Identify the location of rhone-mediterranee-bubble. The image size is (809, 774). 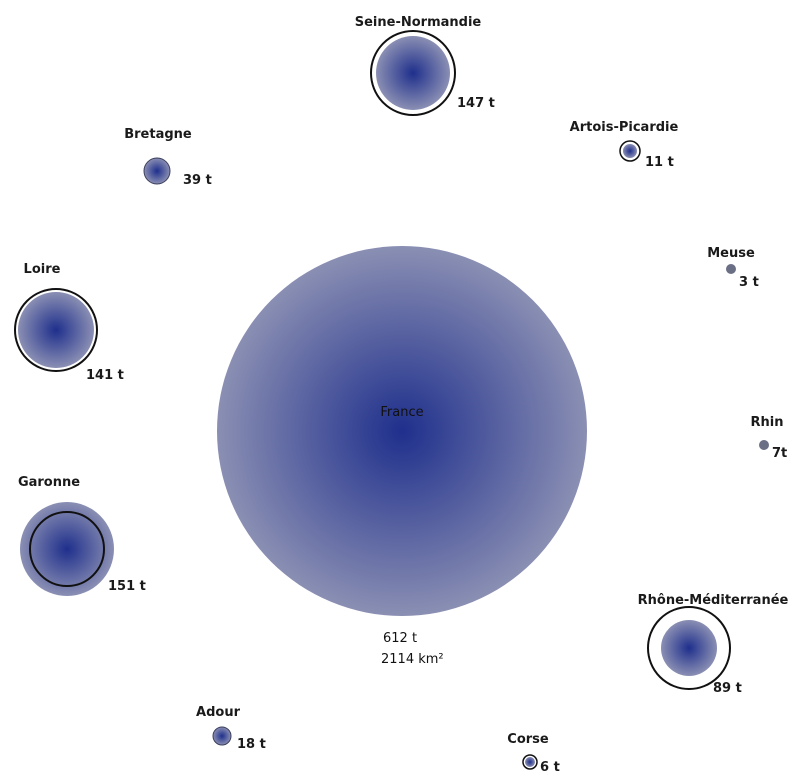
(689, 648).